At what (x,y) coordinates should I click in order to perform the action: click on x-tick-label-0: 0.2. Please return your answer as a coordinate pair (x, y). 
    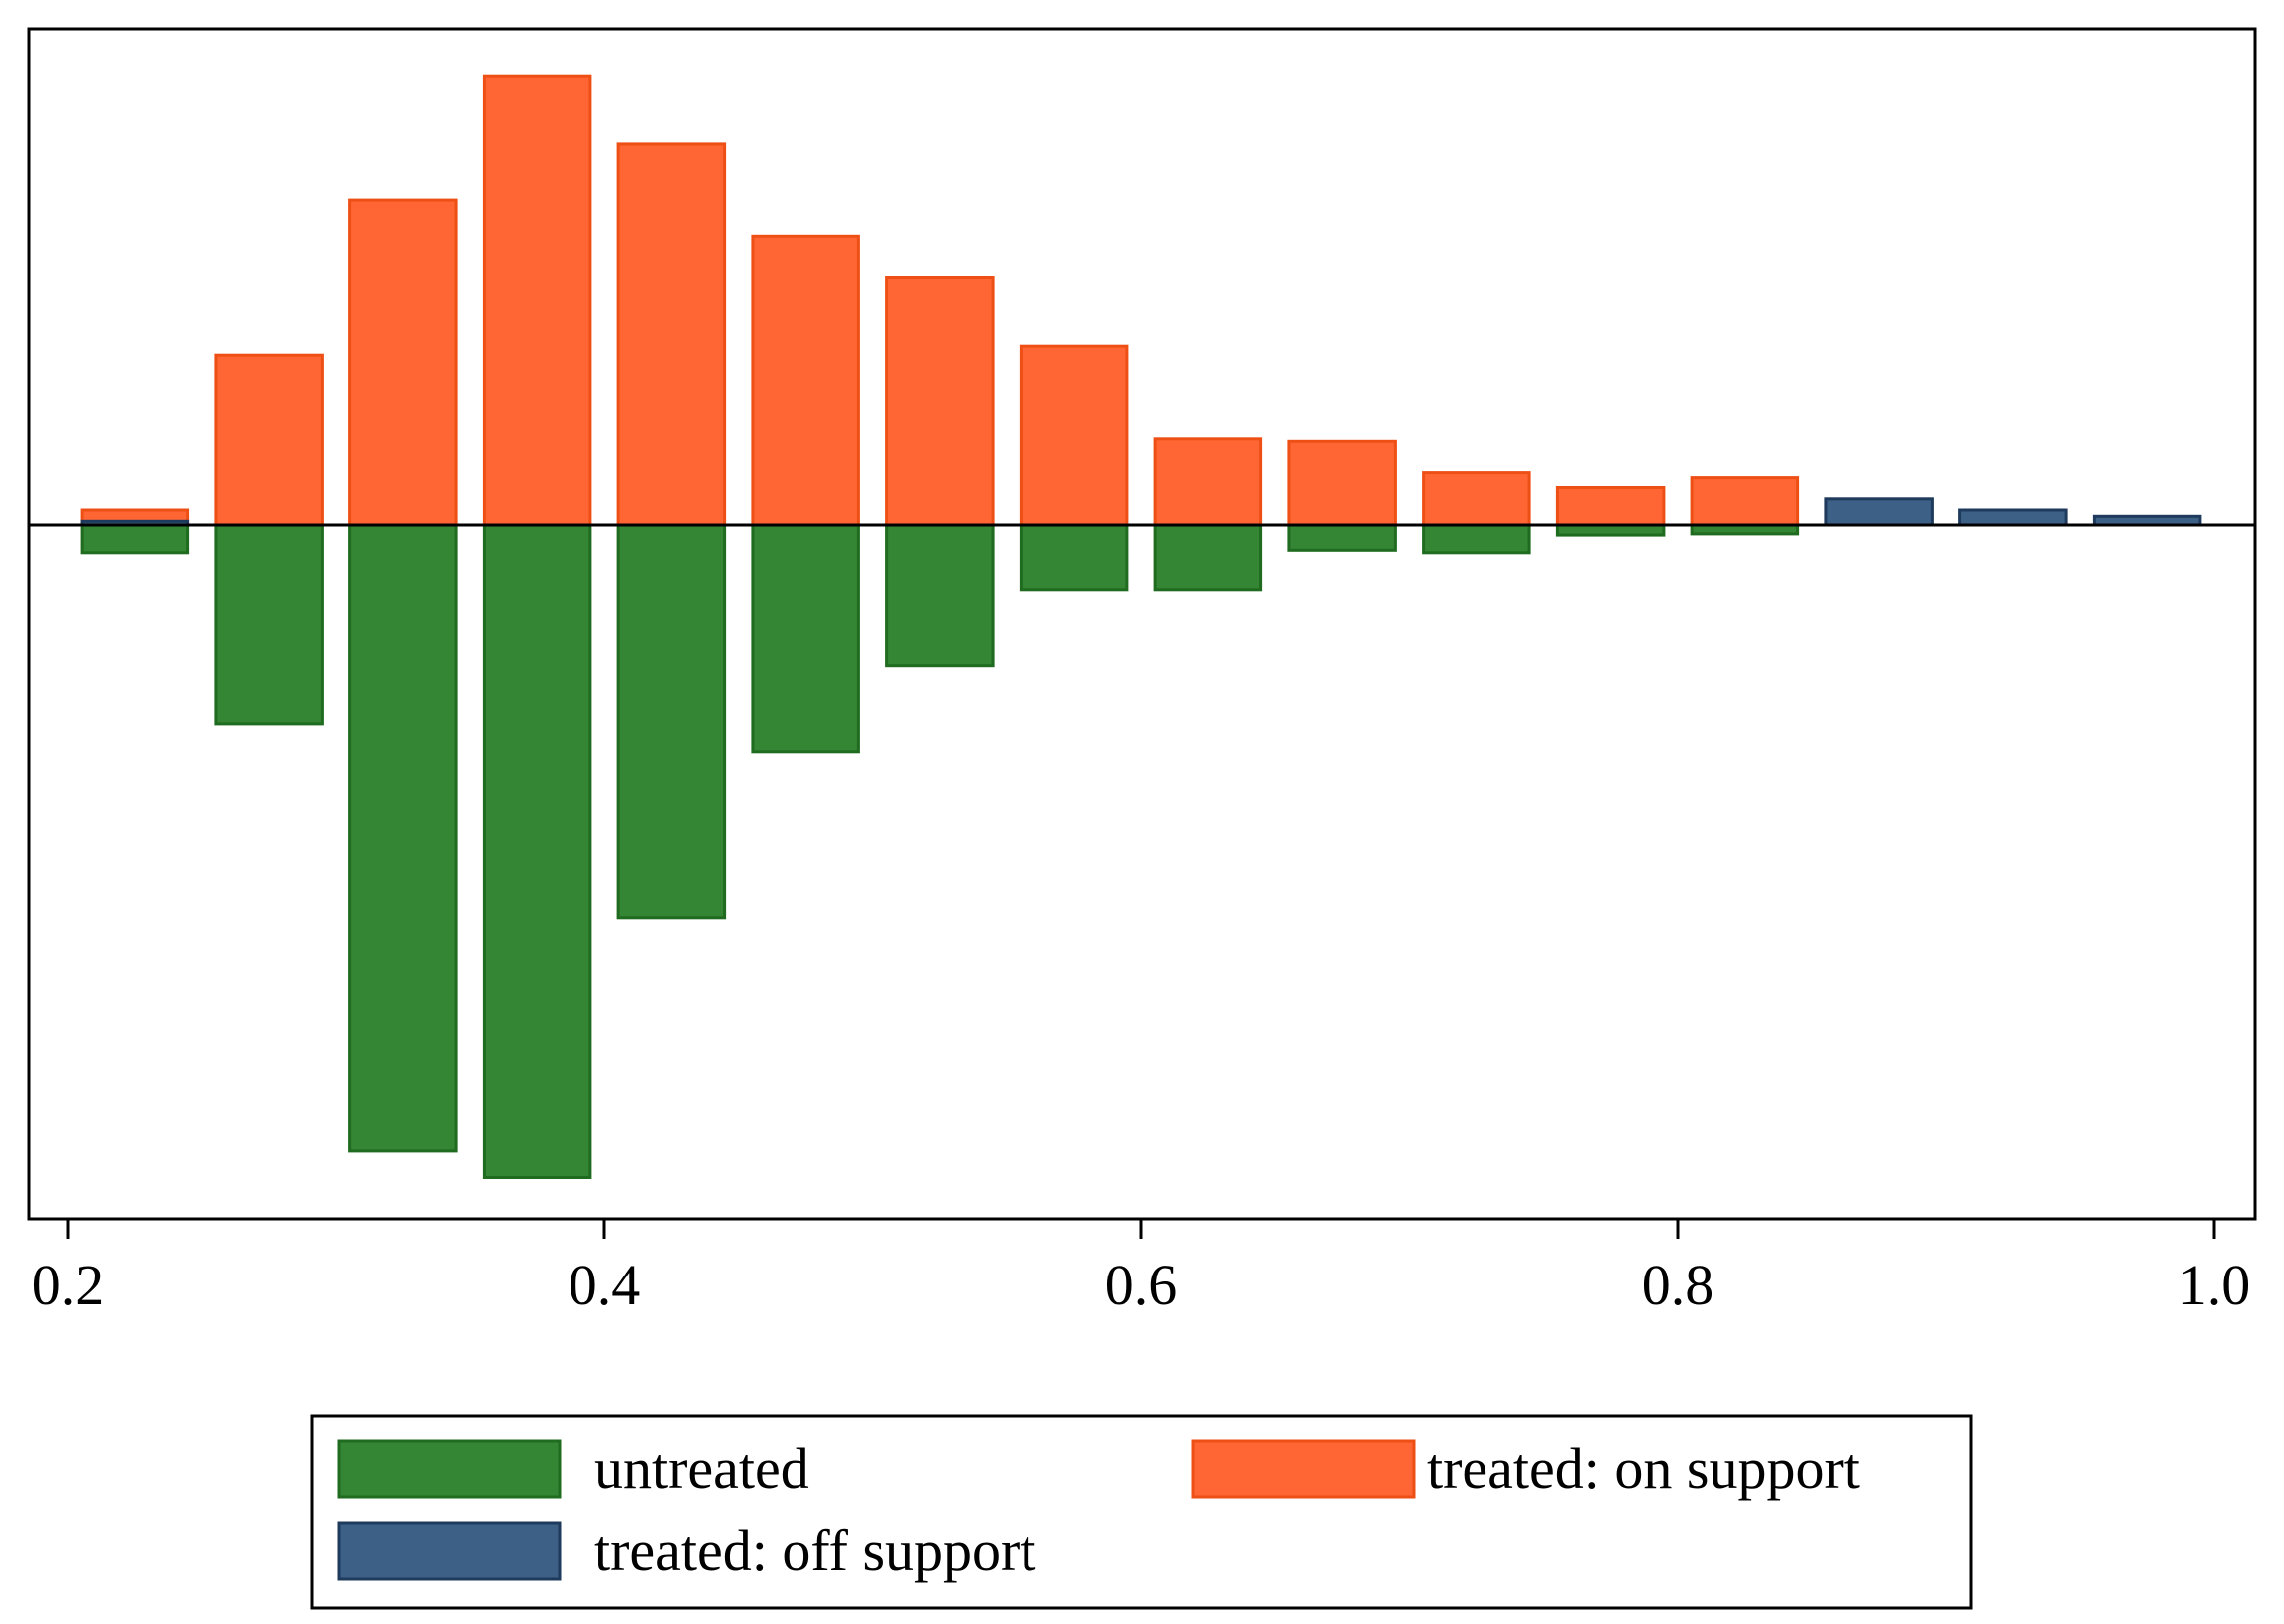
    Looking at the image, I should click on (68, 1285).